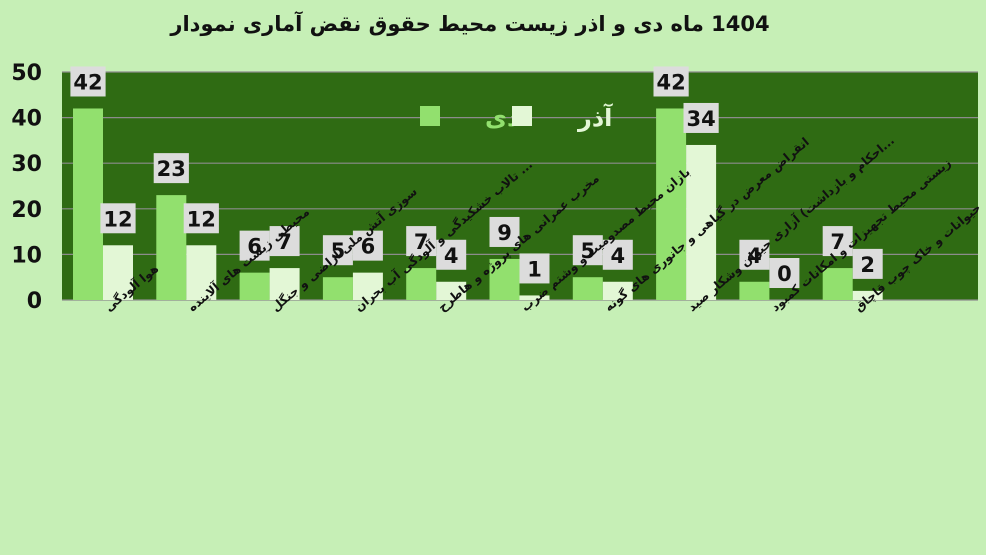 Image resolution: width=986 pixels, height=555 pixels. I want to click on y-tick-label: 10, so click(26, 255).